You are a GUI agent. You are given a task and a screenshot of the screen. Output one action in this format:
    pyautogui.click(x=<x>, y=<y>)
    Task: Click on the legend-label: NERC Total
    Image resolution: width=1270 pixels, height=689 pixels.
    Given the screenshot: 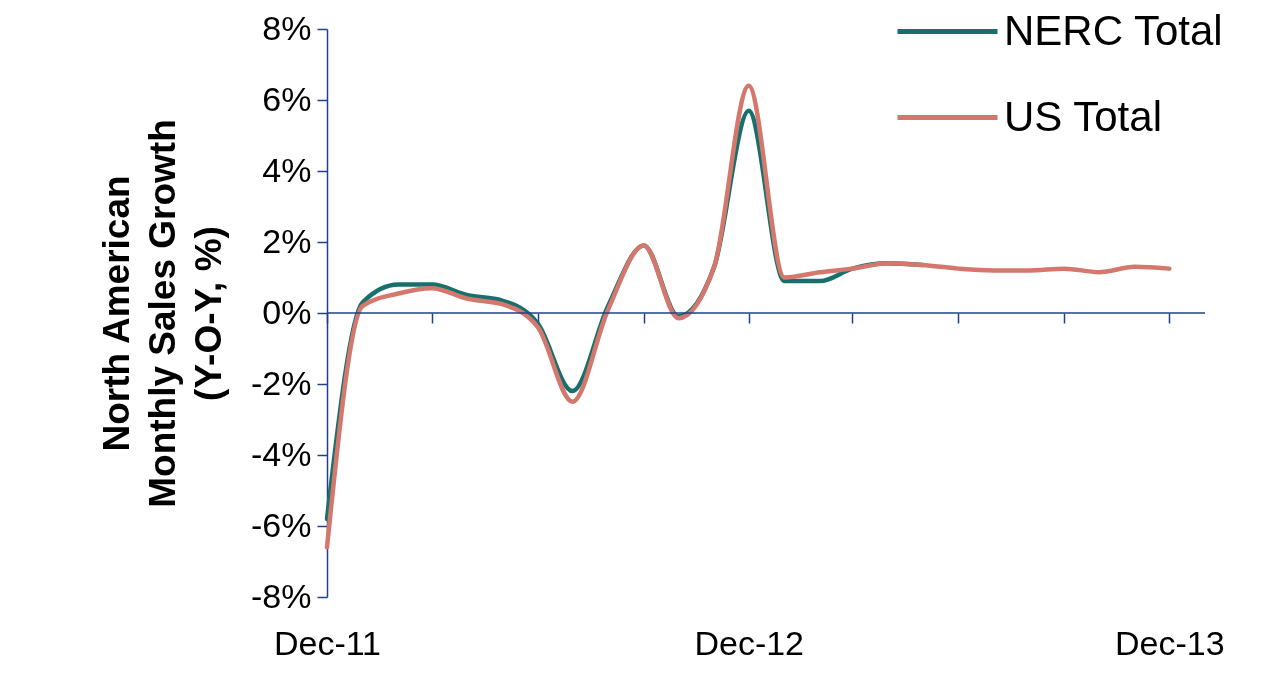 What is the action you would take?
    pyautogui.click(x=1113, y=30)
    